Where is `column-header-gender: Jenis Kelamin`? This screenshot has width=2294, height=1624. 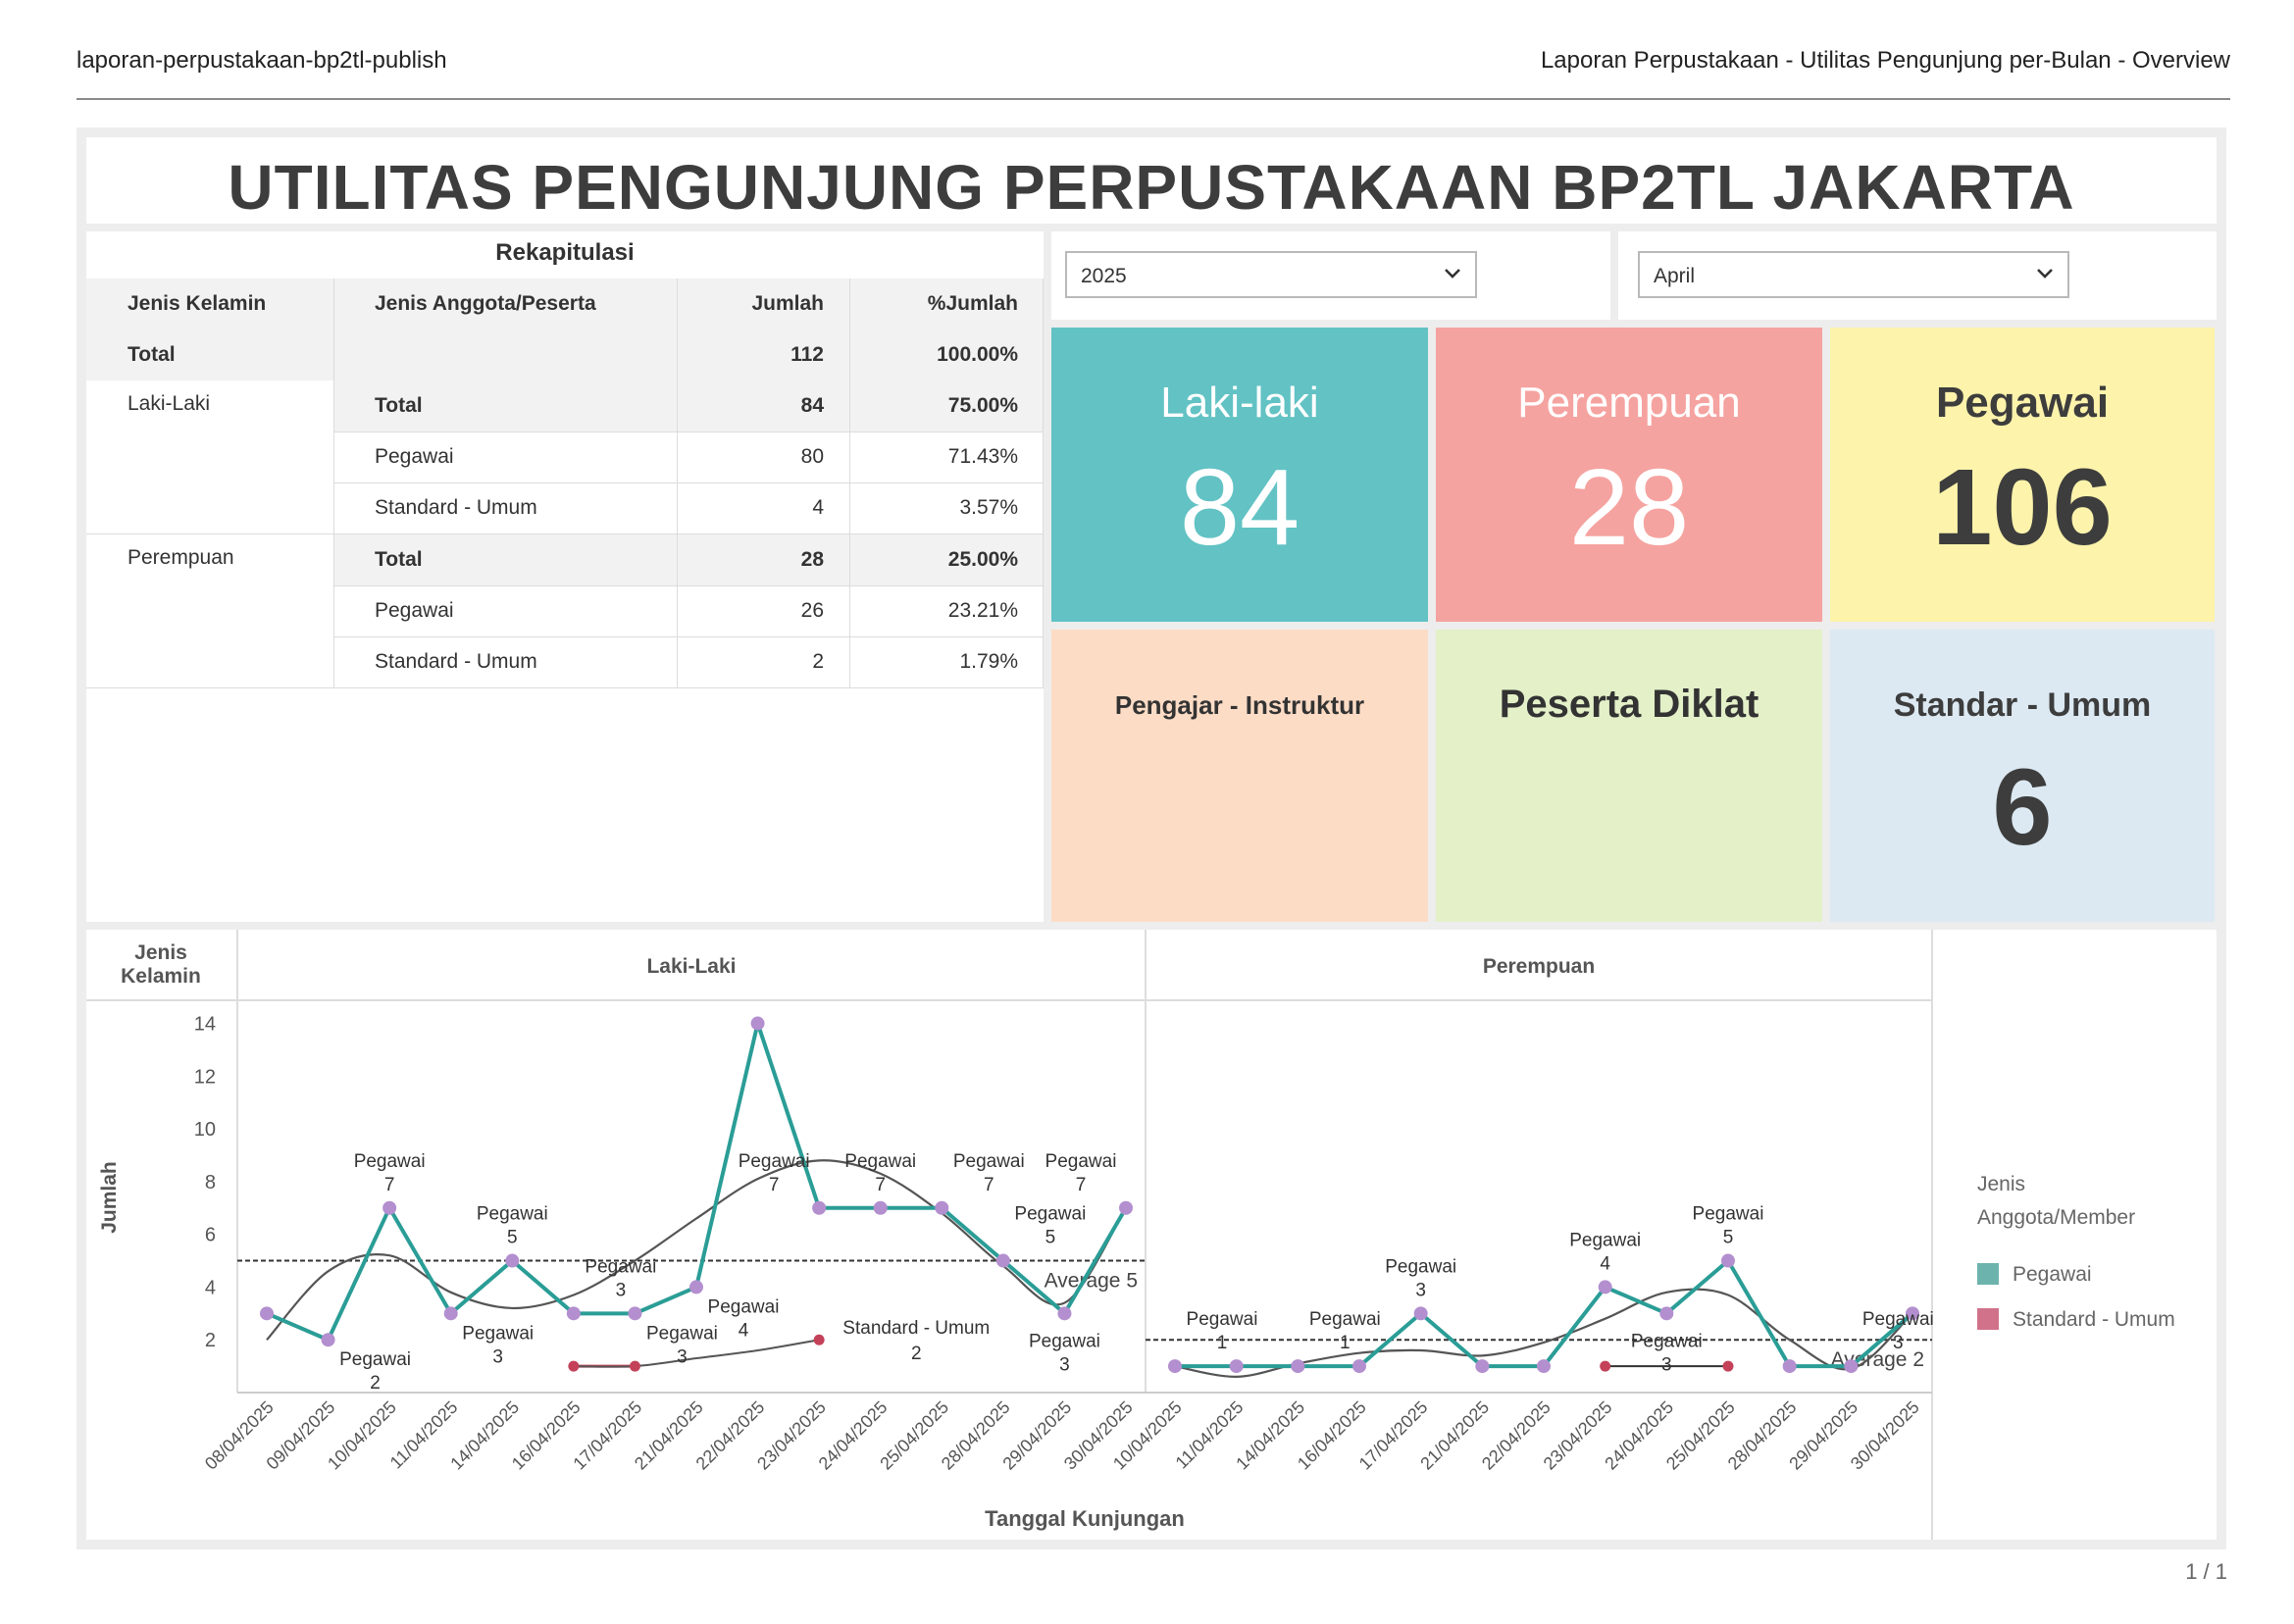 column-header-gender: Jenis Kelamin is located at coordinates (197, 303).